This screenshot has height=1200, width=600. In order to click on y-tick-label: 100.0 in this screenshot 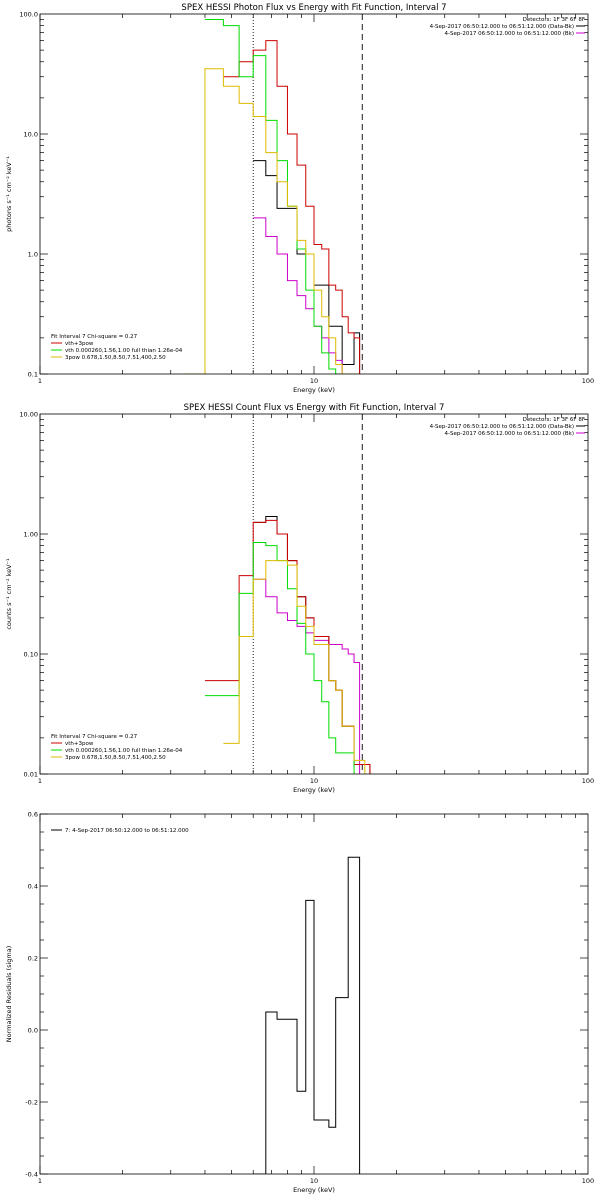, I will do `click(28, 15)`.